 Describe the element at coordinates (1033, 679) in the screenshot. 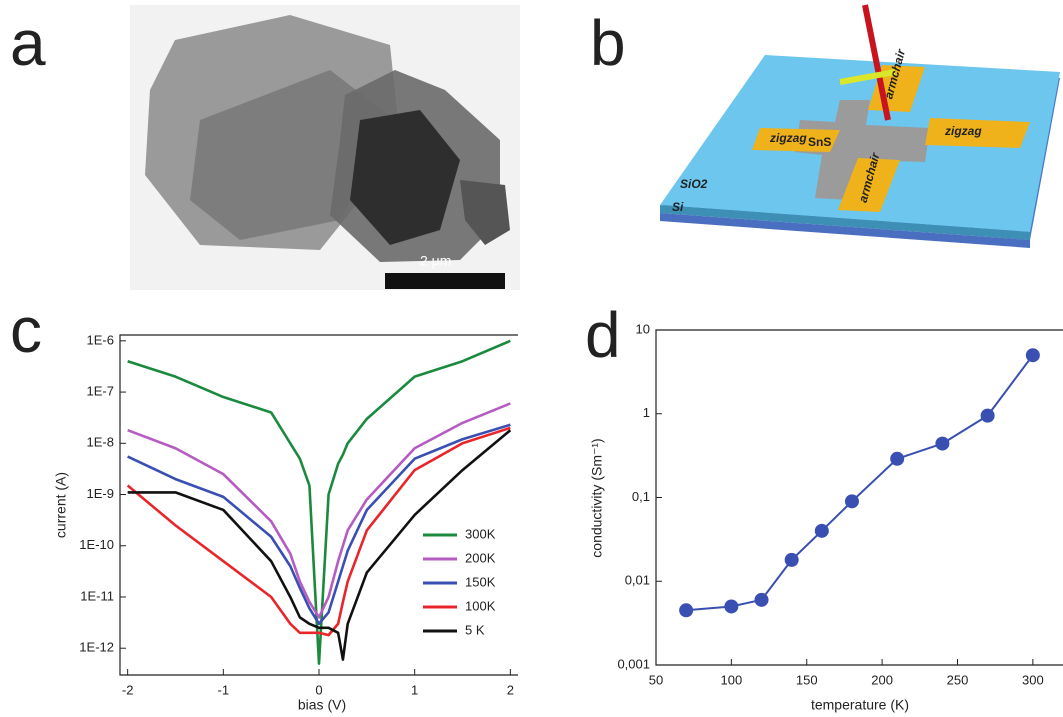

I see `x-tick-label: 300` at that location.